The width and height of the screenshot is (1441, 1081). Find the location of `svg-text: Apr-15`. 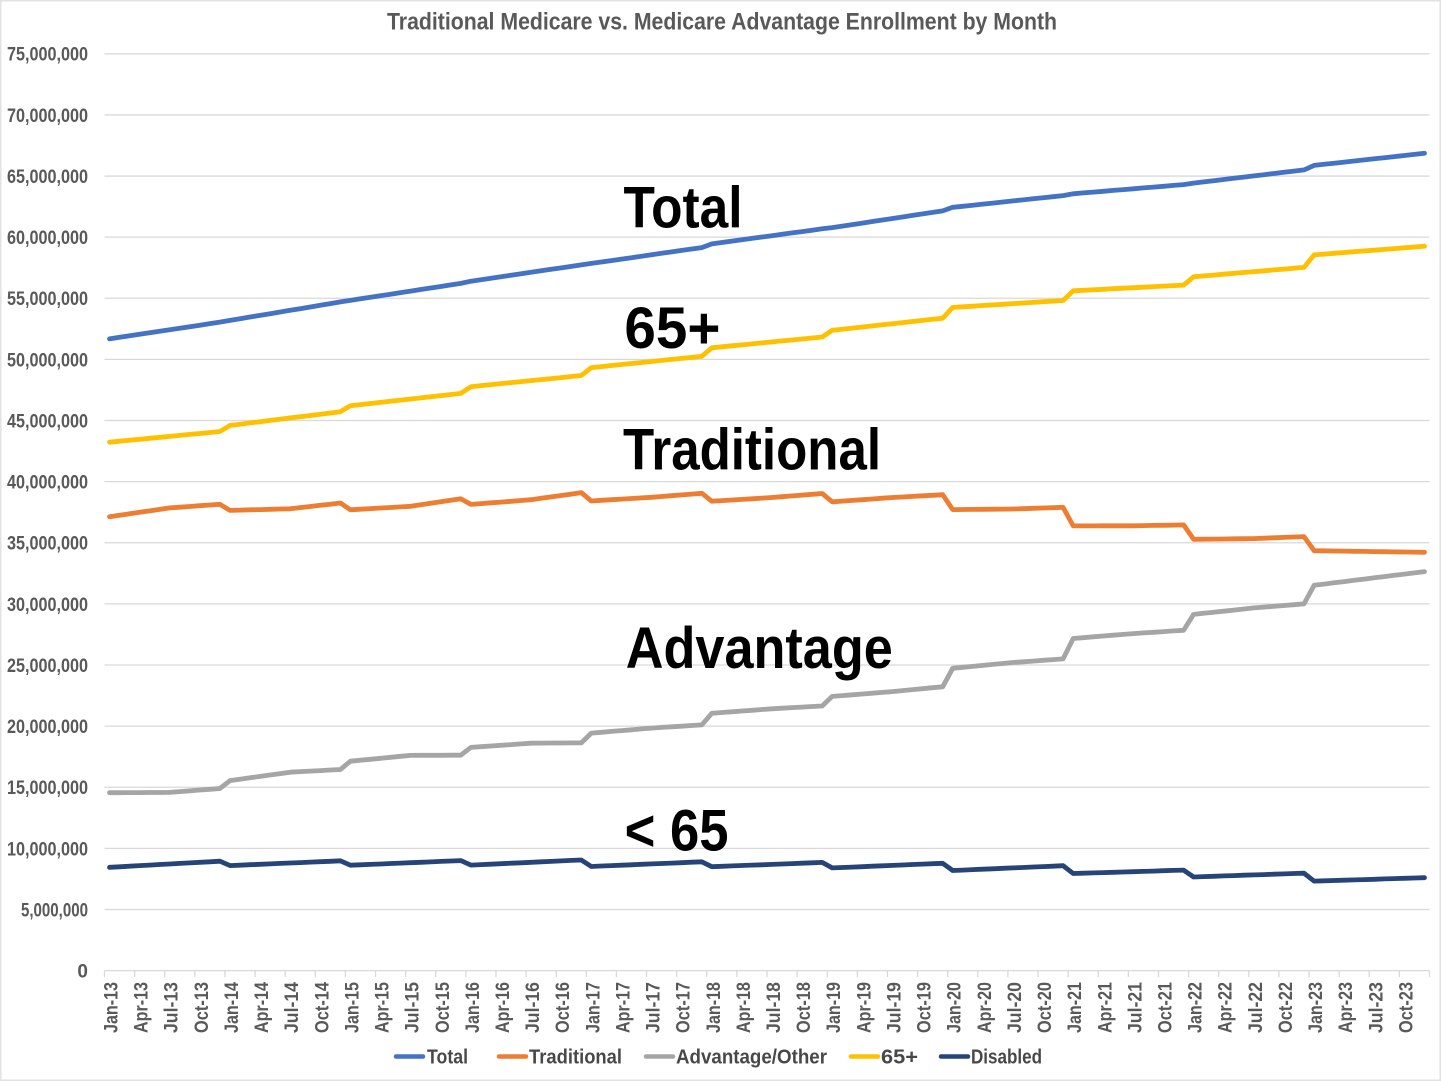

svg-text: Apr-15 is located at coordinates (383, 1007).